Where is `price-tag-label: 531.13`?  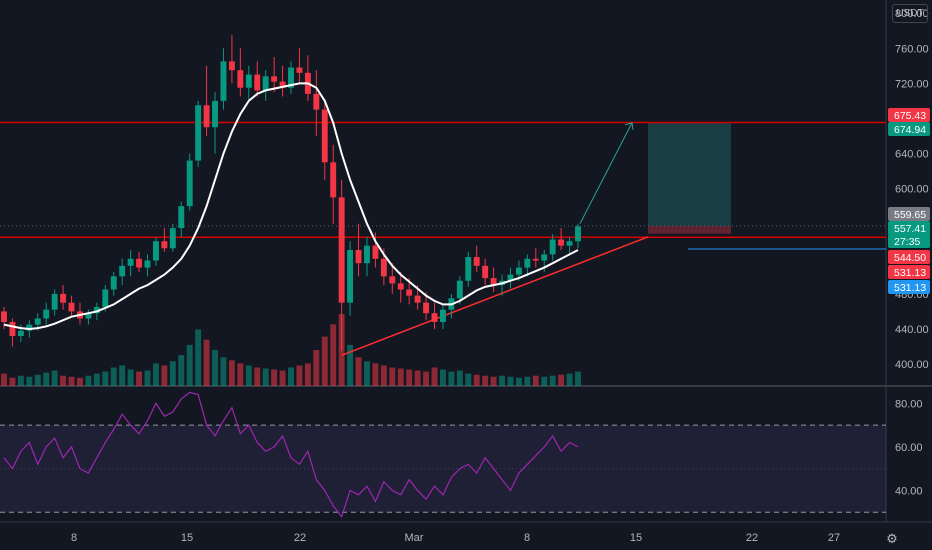
price-tag-label: 531.13 is located at coordinates (910, 273).